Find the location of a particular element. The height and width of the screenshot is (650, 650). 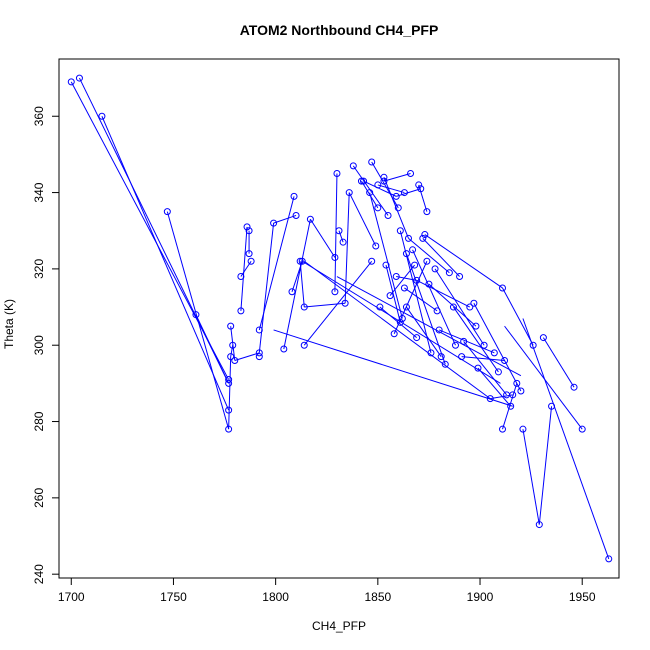

y-tick-label: 340 is located at coordinates (39, 192).